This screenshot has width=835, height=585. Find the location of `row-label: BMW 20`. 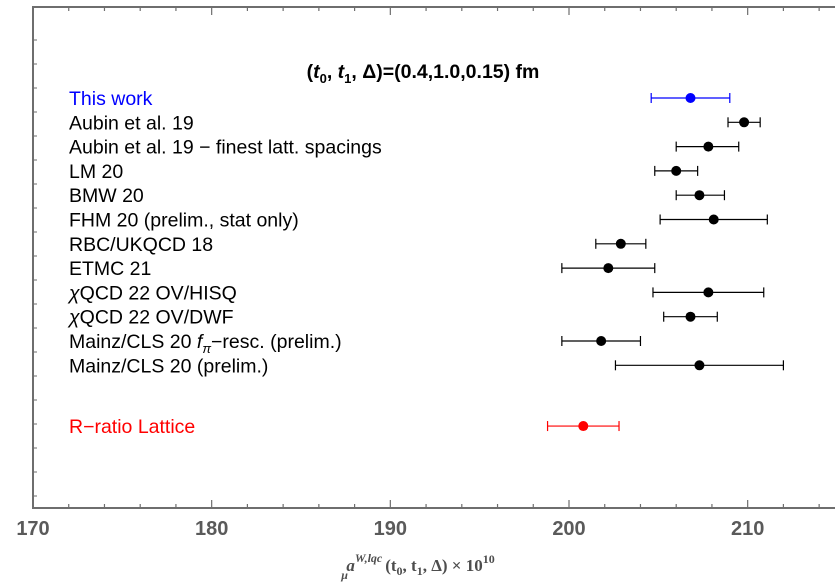

row-label: BMW 20 is located at coordinates (106, 196).